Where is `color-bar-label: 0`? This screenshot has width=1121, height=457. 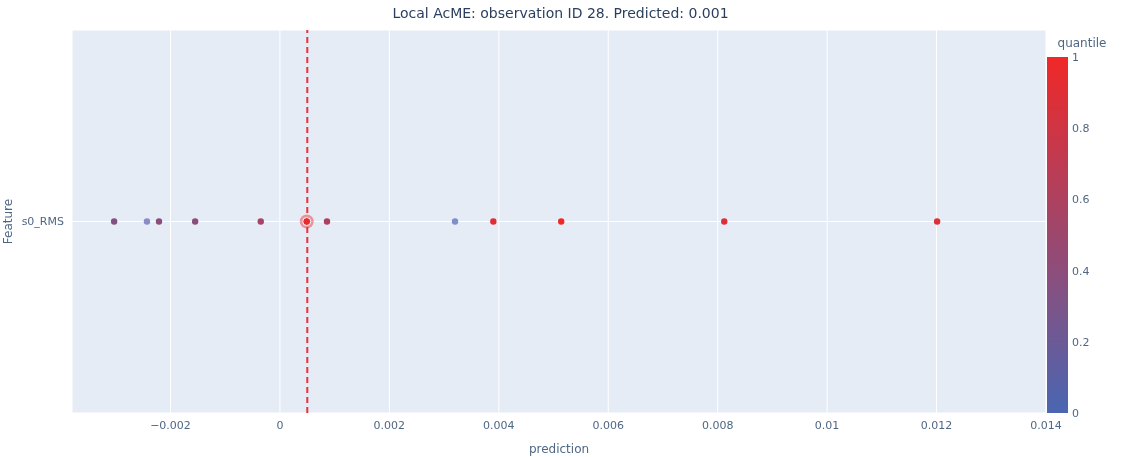 color-bar-label: 0 is located at coordinates (1075, 413).